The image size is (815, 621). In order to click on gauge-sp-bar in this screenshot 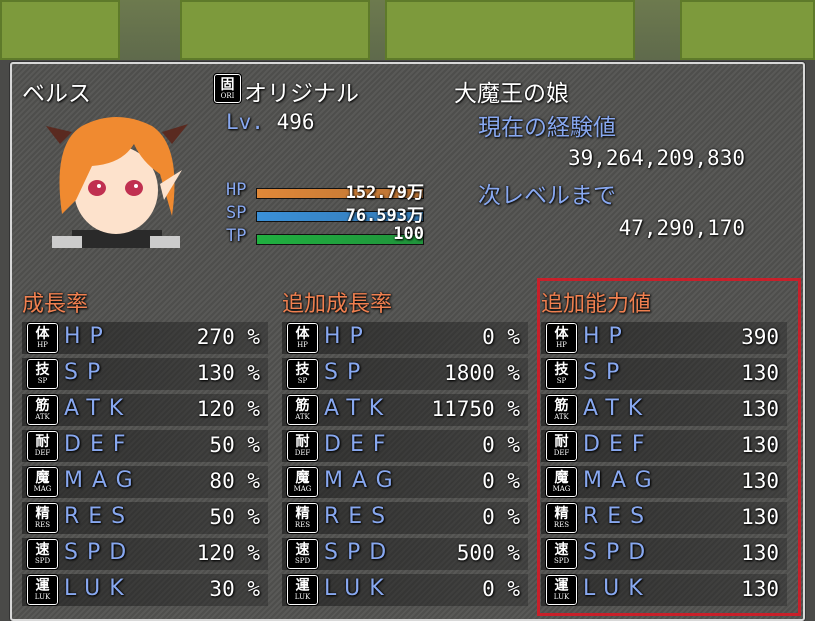, I will do `click(340, 216)`.